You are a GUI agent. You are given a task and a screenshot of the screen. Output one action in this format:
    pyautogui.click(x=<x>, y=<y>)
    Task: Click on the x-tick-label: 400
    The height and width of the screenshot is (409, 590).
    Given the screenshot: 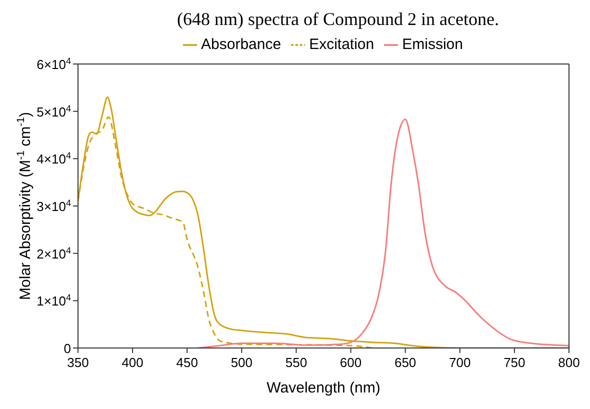 What is the action you would take?
    pyautogui.click(x=133, y=362)
    